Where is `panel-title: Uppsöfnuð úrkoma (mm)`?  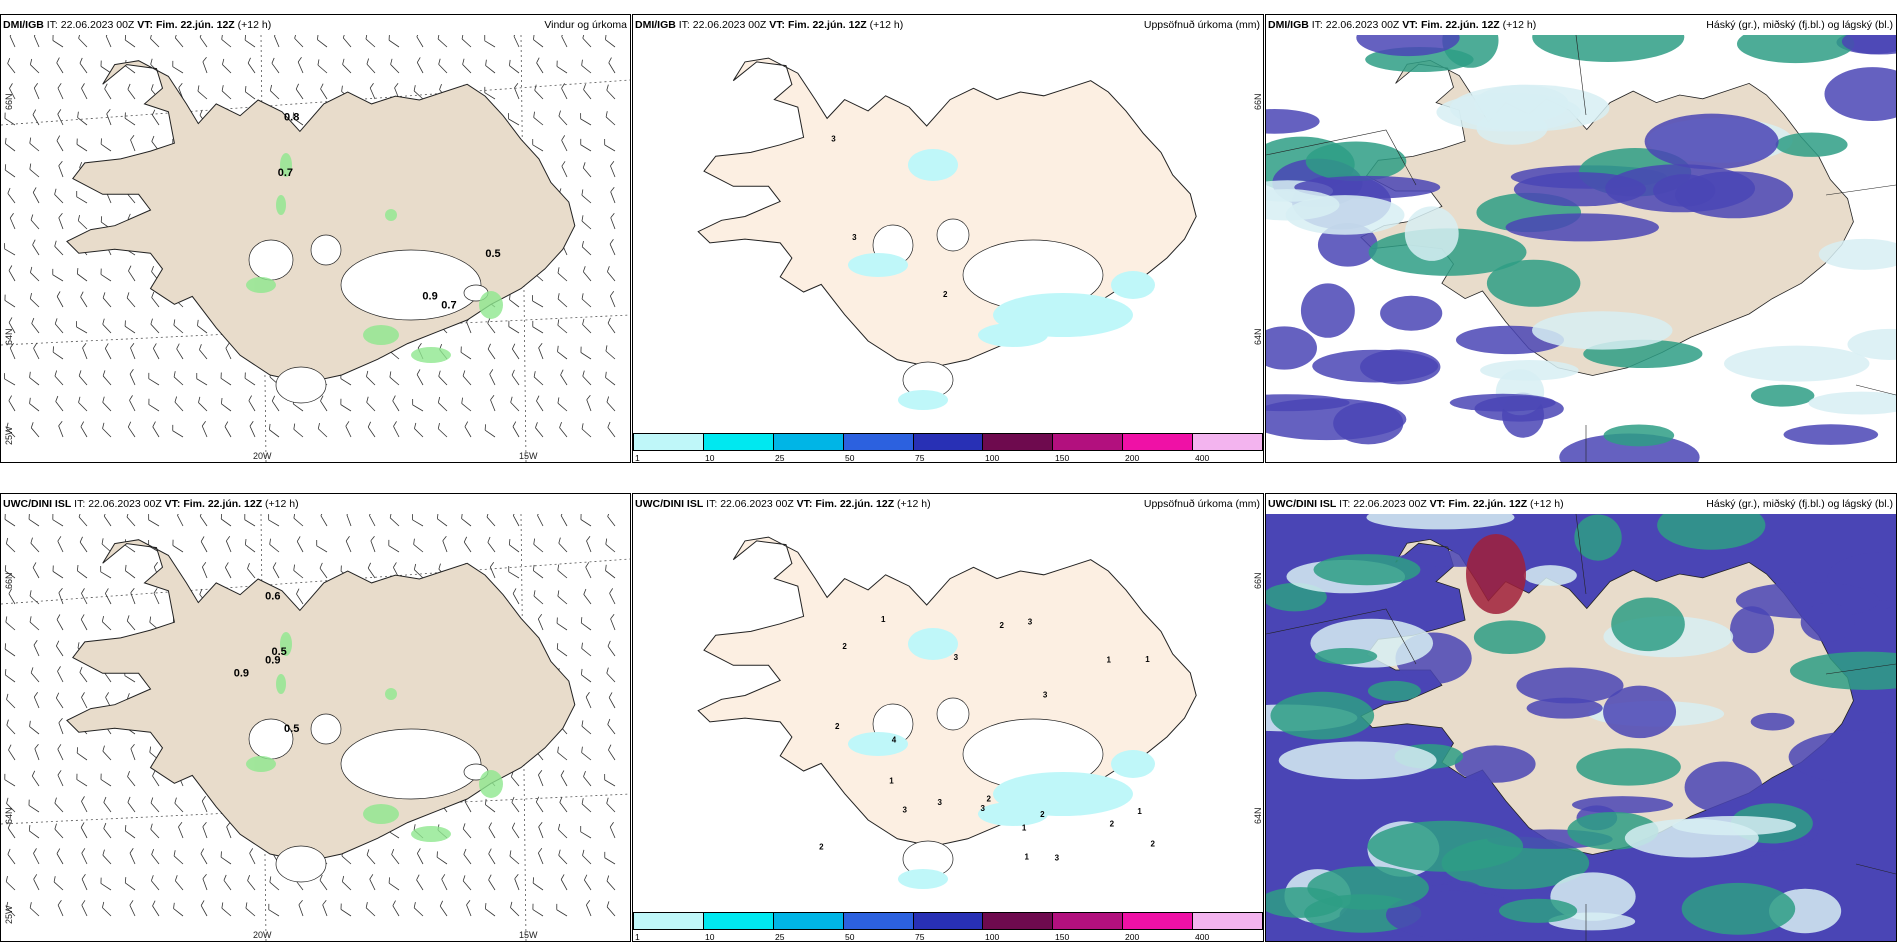
panel-title: Uppsöfnuð úrkoma (mm) is located at coordinates (1201, 504).